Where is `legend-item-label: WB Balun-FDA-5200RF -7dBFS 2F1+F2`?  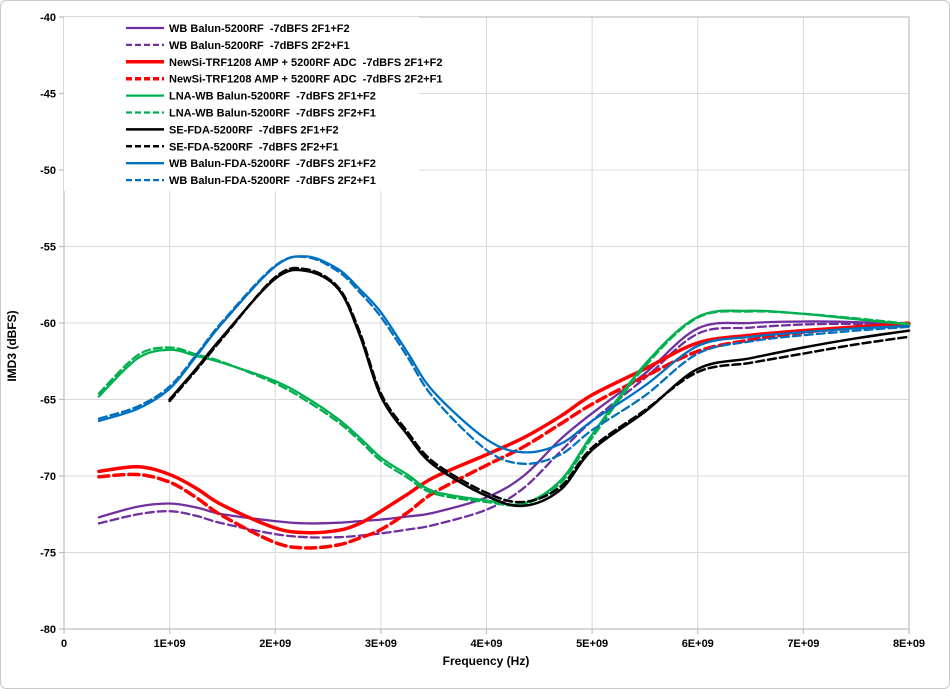 legend-item-label: WB Balun-FDA-5200RF -7dBFS 2F1+F2 is located at coordinates (272, 164).